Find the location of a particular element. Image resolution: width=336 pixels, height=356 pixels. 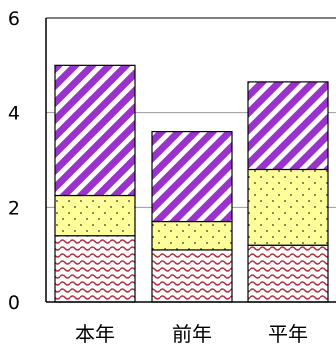

x-category-labels: 本年 前年 平年 is located at coordinates (191, 334).